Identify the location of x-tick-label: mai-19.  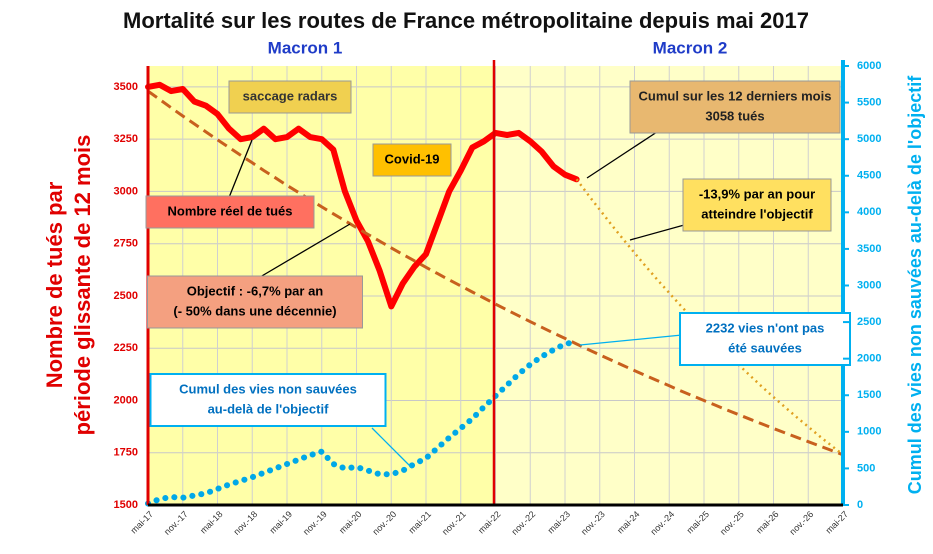
(281, 522).